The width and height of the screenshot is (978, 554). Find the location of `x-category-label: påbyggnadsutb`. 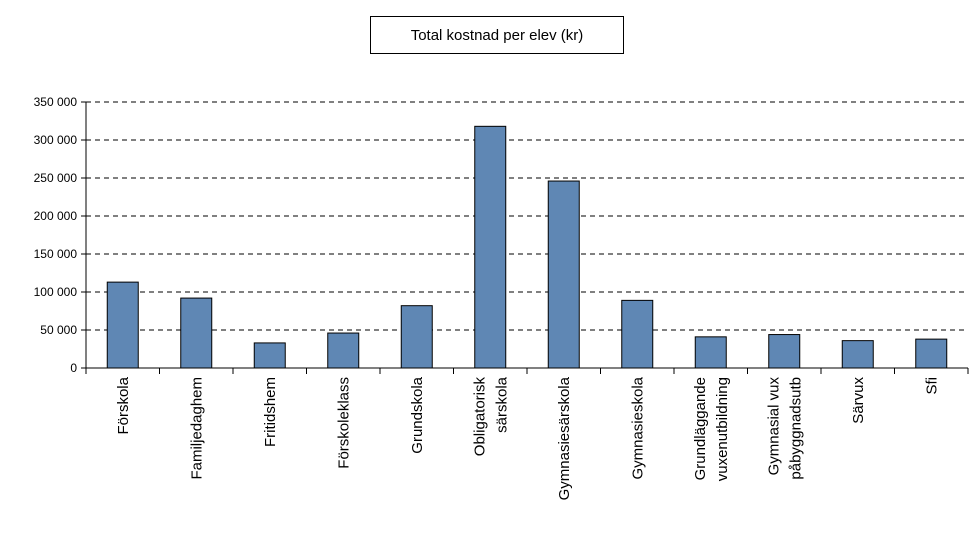

x-category-label: påbyggnadsutb is located at coordinates (795, 428).